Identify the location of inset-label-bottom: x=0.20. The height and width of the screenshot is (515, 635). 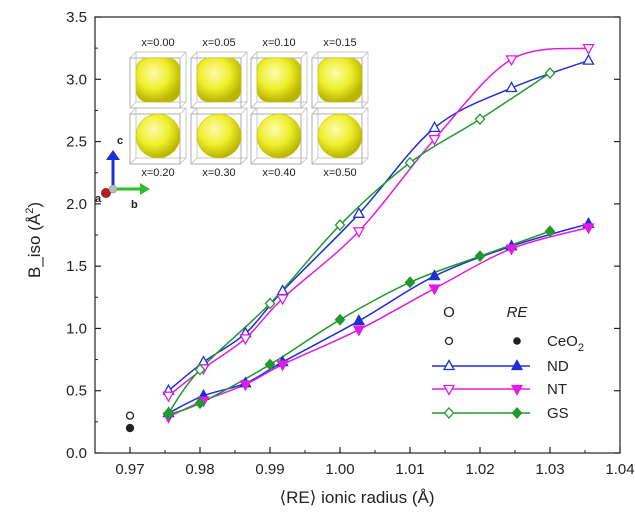
(157, 173).